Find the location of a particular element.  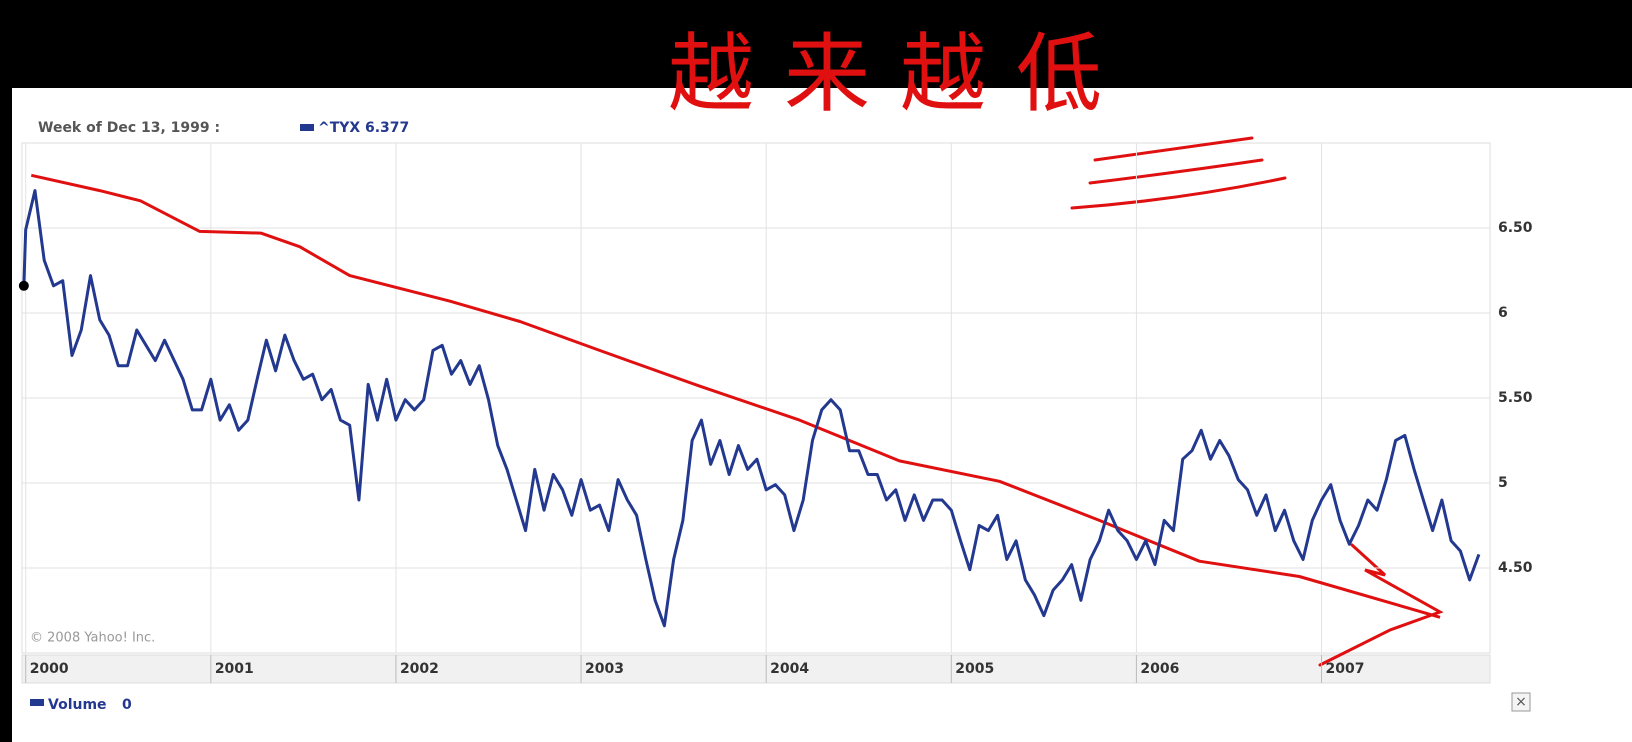

y-tick-label: 6.50 is located at coordinates (1515, 228).